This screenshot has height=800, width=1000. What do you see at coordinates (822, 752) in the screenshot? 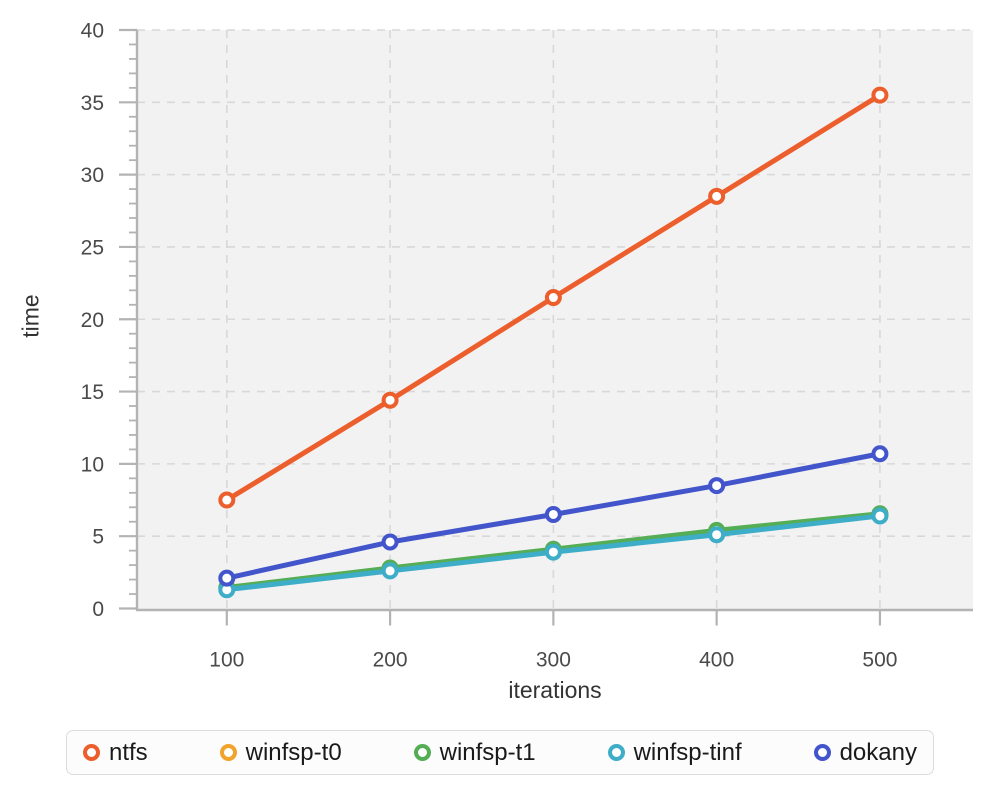
I see `legend-marker-dokany-icon` at bounding box center [822, 752].